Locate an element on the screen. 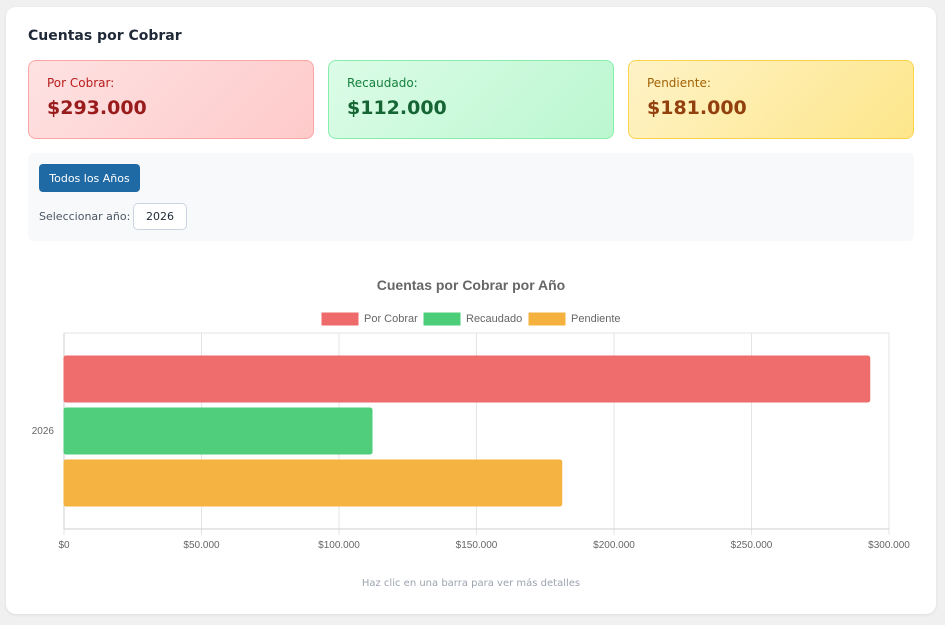 The image size is (945, 625). chart-title: Cuentas por Cobrar por Año is located at coordinates (471, 285).